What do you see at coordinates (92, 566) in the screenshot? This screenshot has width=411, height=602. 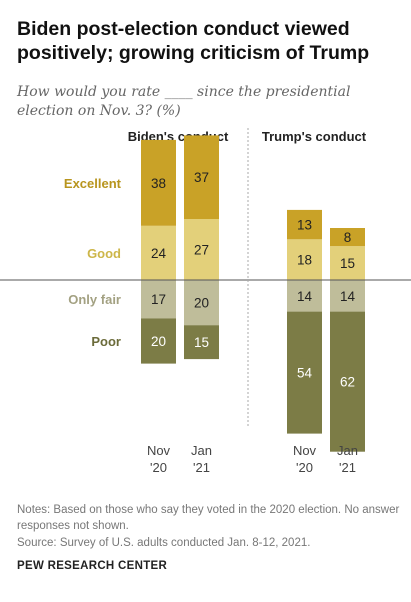 I see `brand-logo-text: PEW RESEARCH CENTER` at bounding box center [92, 566].